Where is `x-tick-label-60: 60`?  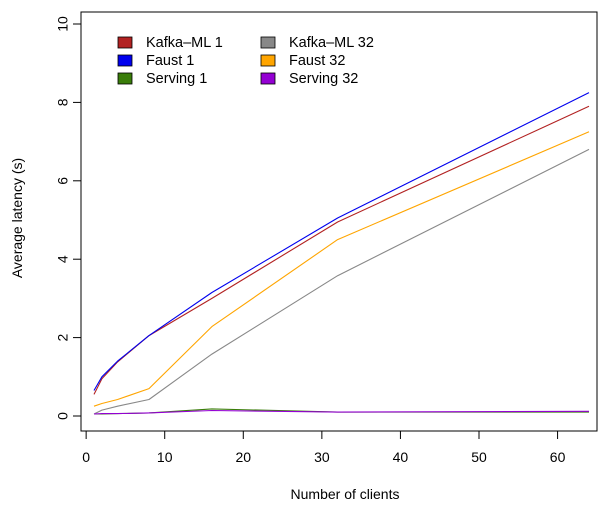 x-tick-label-60: 60 is located at coordinates (558, 457).